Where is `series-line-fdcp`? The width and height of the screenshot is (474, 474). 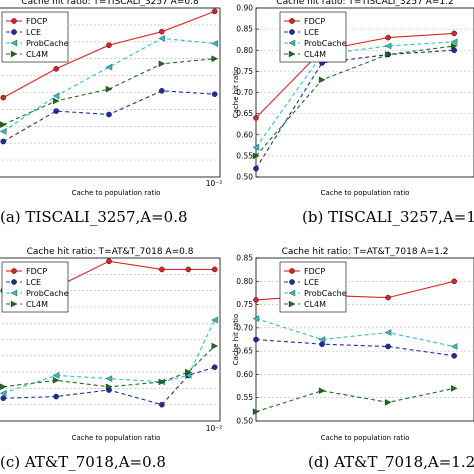 series-line-fdcp is located at coordinates (355, 75).